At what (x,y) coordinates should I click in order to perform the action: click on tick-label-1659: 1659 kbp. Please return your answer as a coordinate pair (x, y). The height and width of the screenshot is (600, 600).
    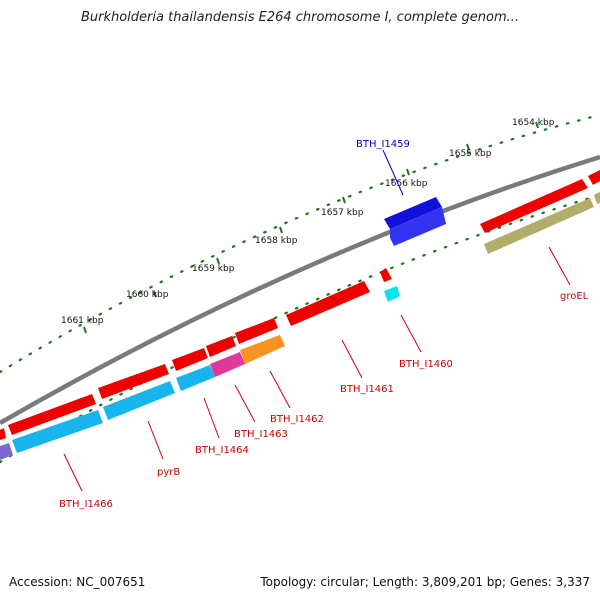
    Looking at the image, I should click on (213, 269).